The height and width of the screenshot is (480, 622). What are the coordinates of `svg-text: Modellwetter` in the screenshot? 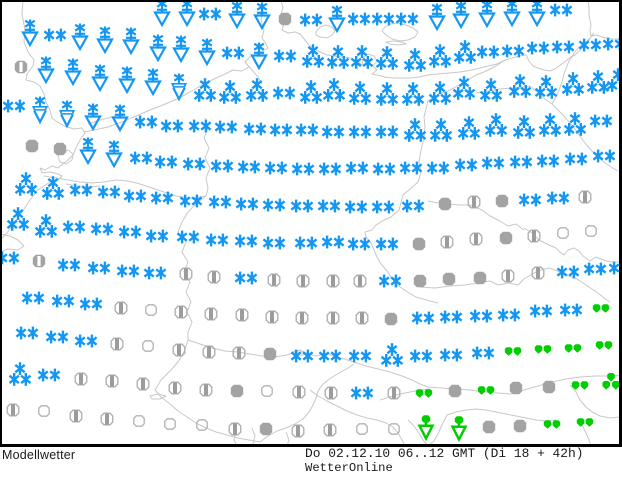 It's located at (38, 455).